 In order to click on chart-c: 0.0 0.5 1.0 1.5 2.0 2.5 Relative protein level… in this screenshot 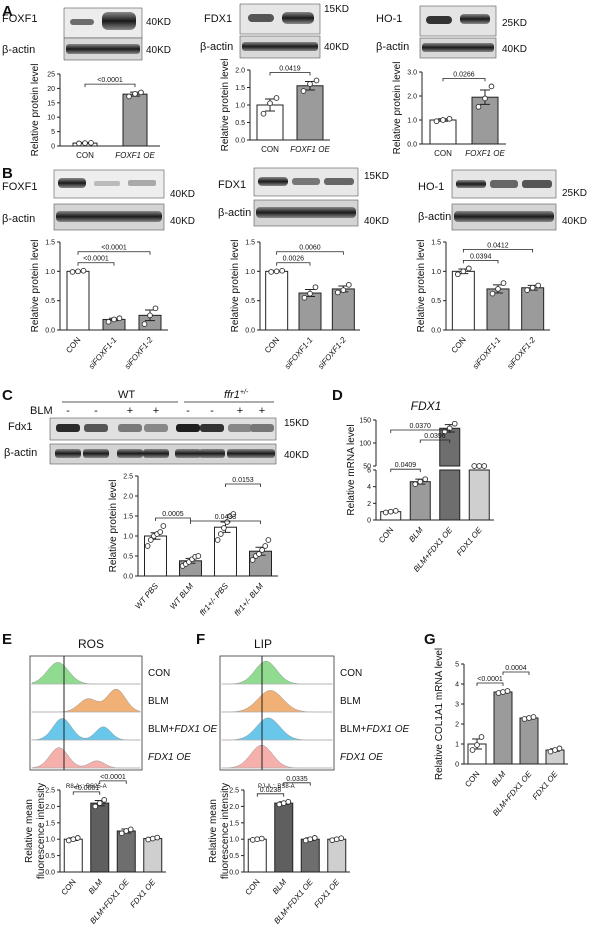, I will do `click(193, 546)`.